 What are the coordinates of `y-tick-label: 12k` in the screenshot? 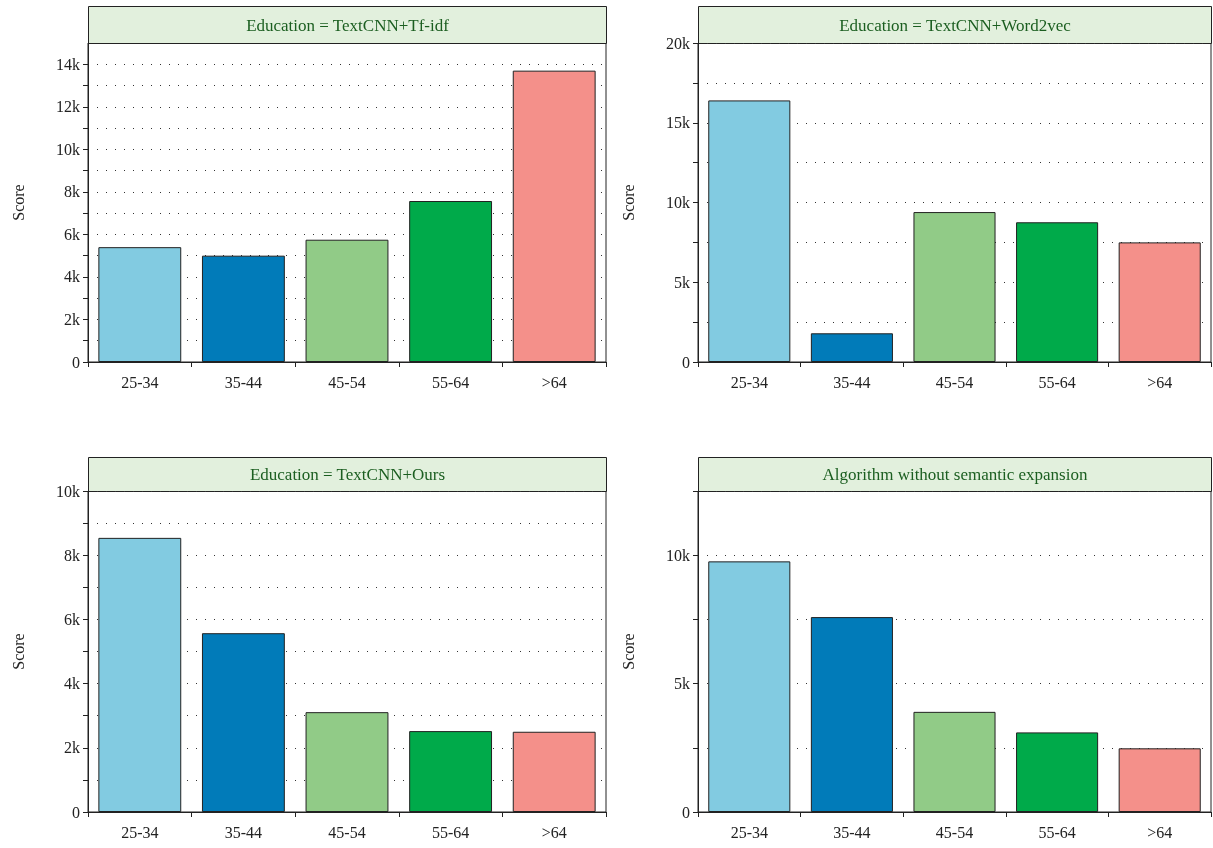 It's located at (68, 107).